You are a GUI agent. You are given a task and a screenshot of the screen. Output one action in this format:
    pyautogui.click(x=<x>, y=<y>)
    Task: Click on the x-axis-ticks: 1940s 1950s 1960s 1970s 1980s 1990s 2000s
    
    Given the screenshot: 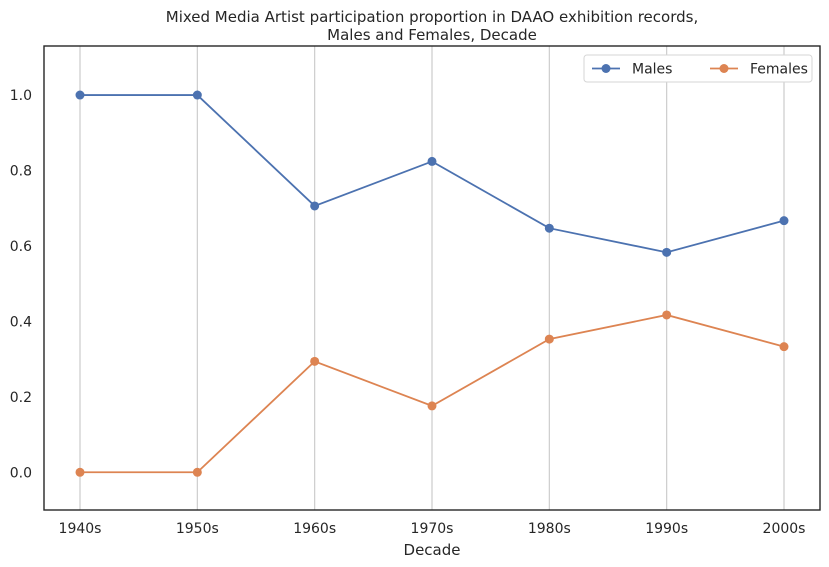 What is the action you would take?
    pyautogui.click(x=432, y=529)
    